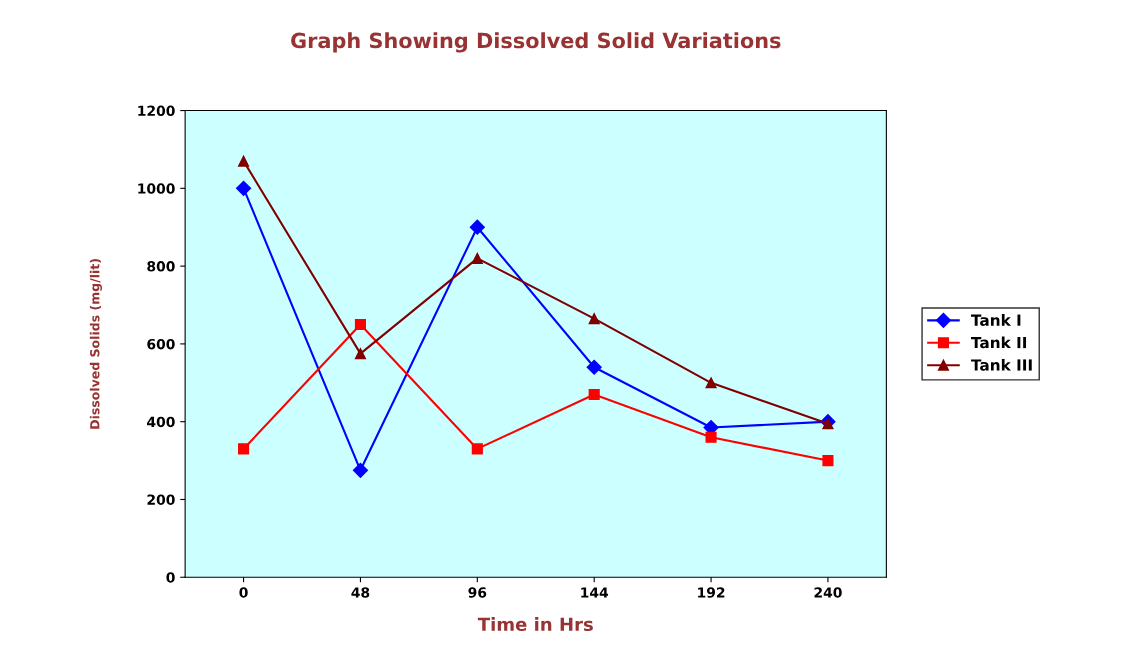 The height and width of the screenshot is (662, 1122). What do you see at coordinates (996, 320) in the screenshot?
I see `legend-label: Tank I` at bounding box center [996, 320].